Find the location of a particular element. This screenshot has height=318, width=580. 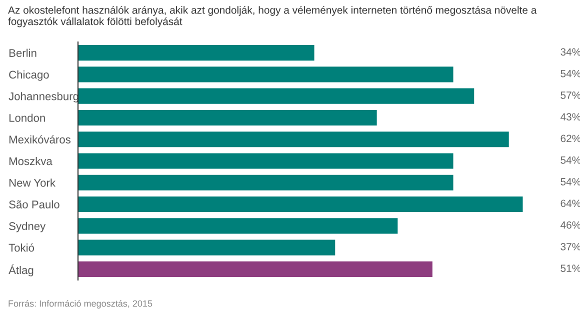

y-tick-label: Sydney is located at coordinates (27, 227).